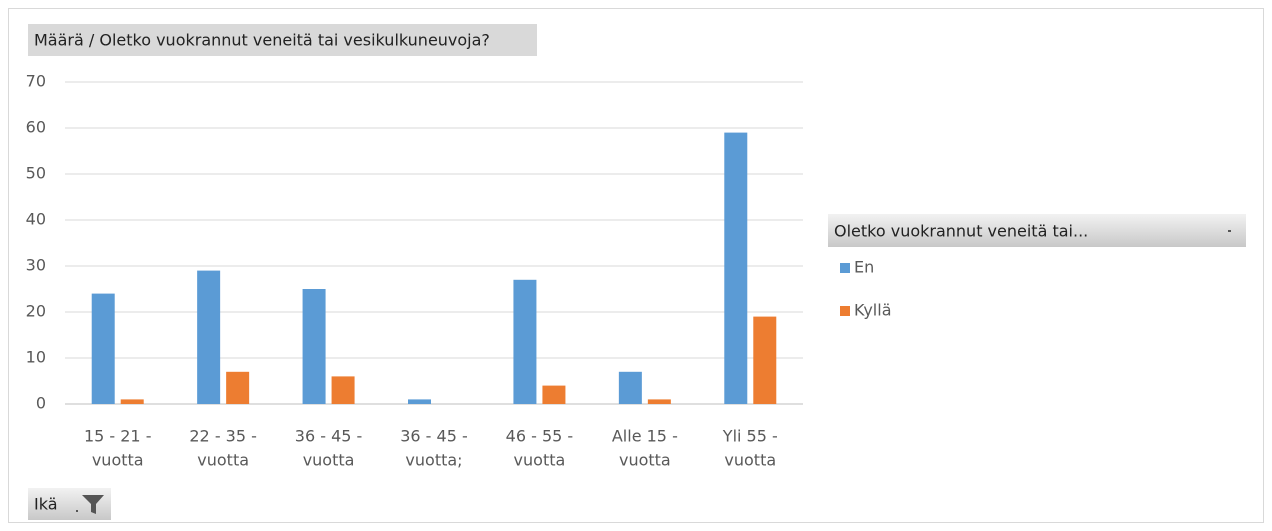 The height and width of the screenshot is (531, 1272). I want to click on filter-icon, so click(93, 504).